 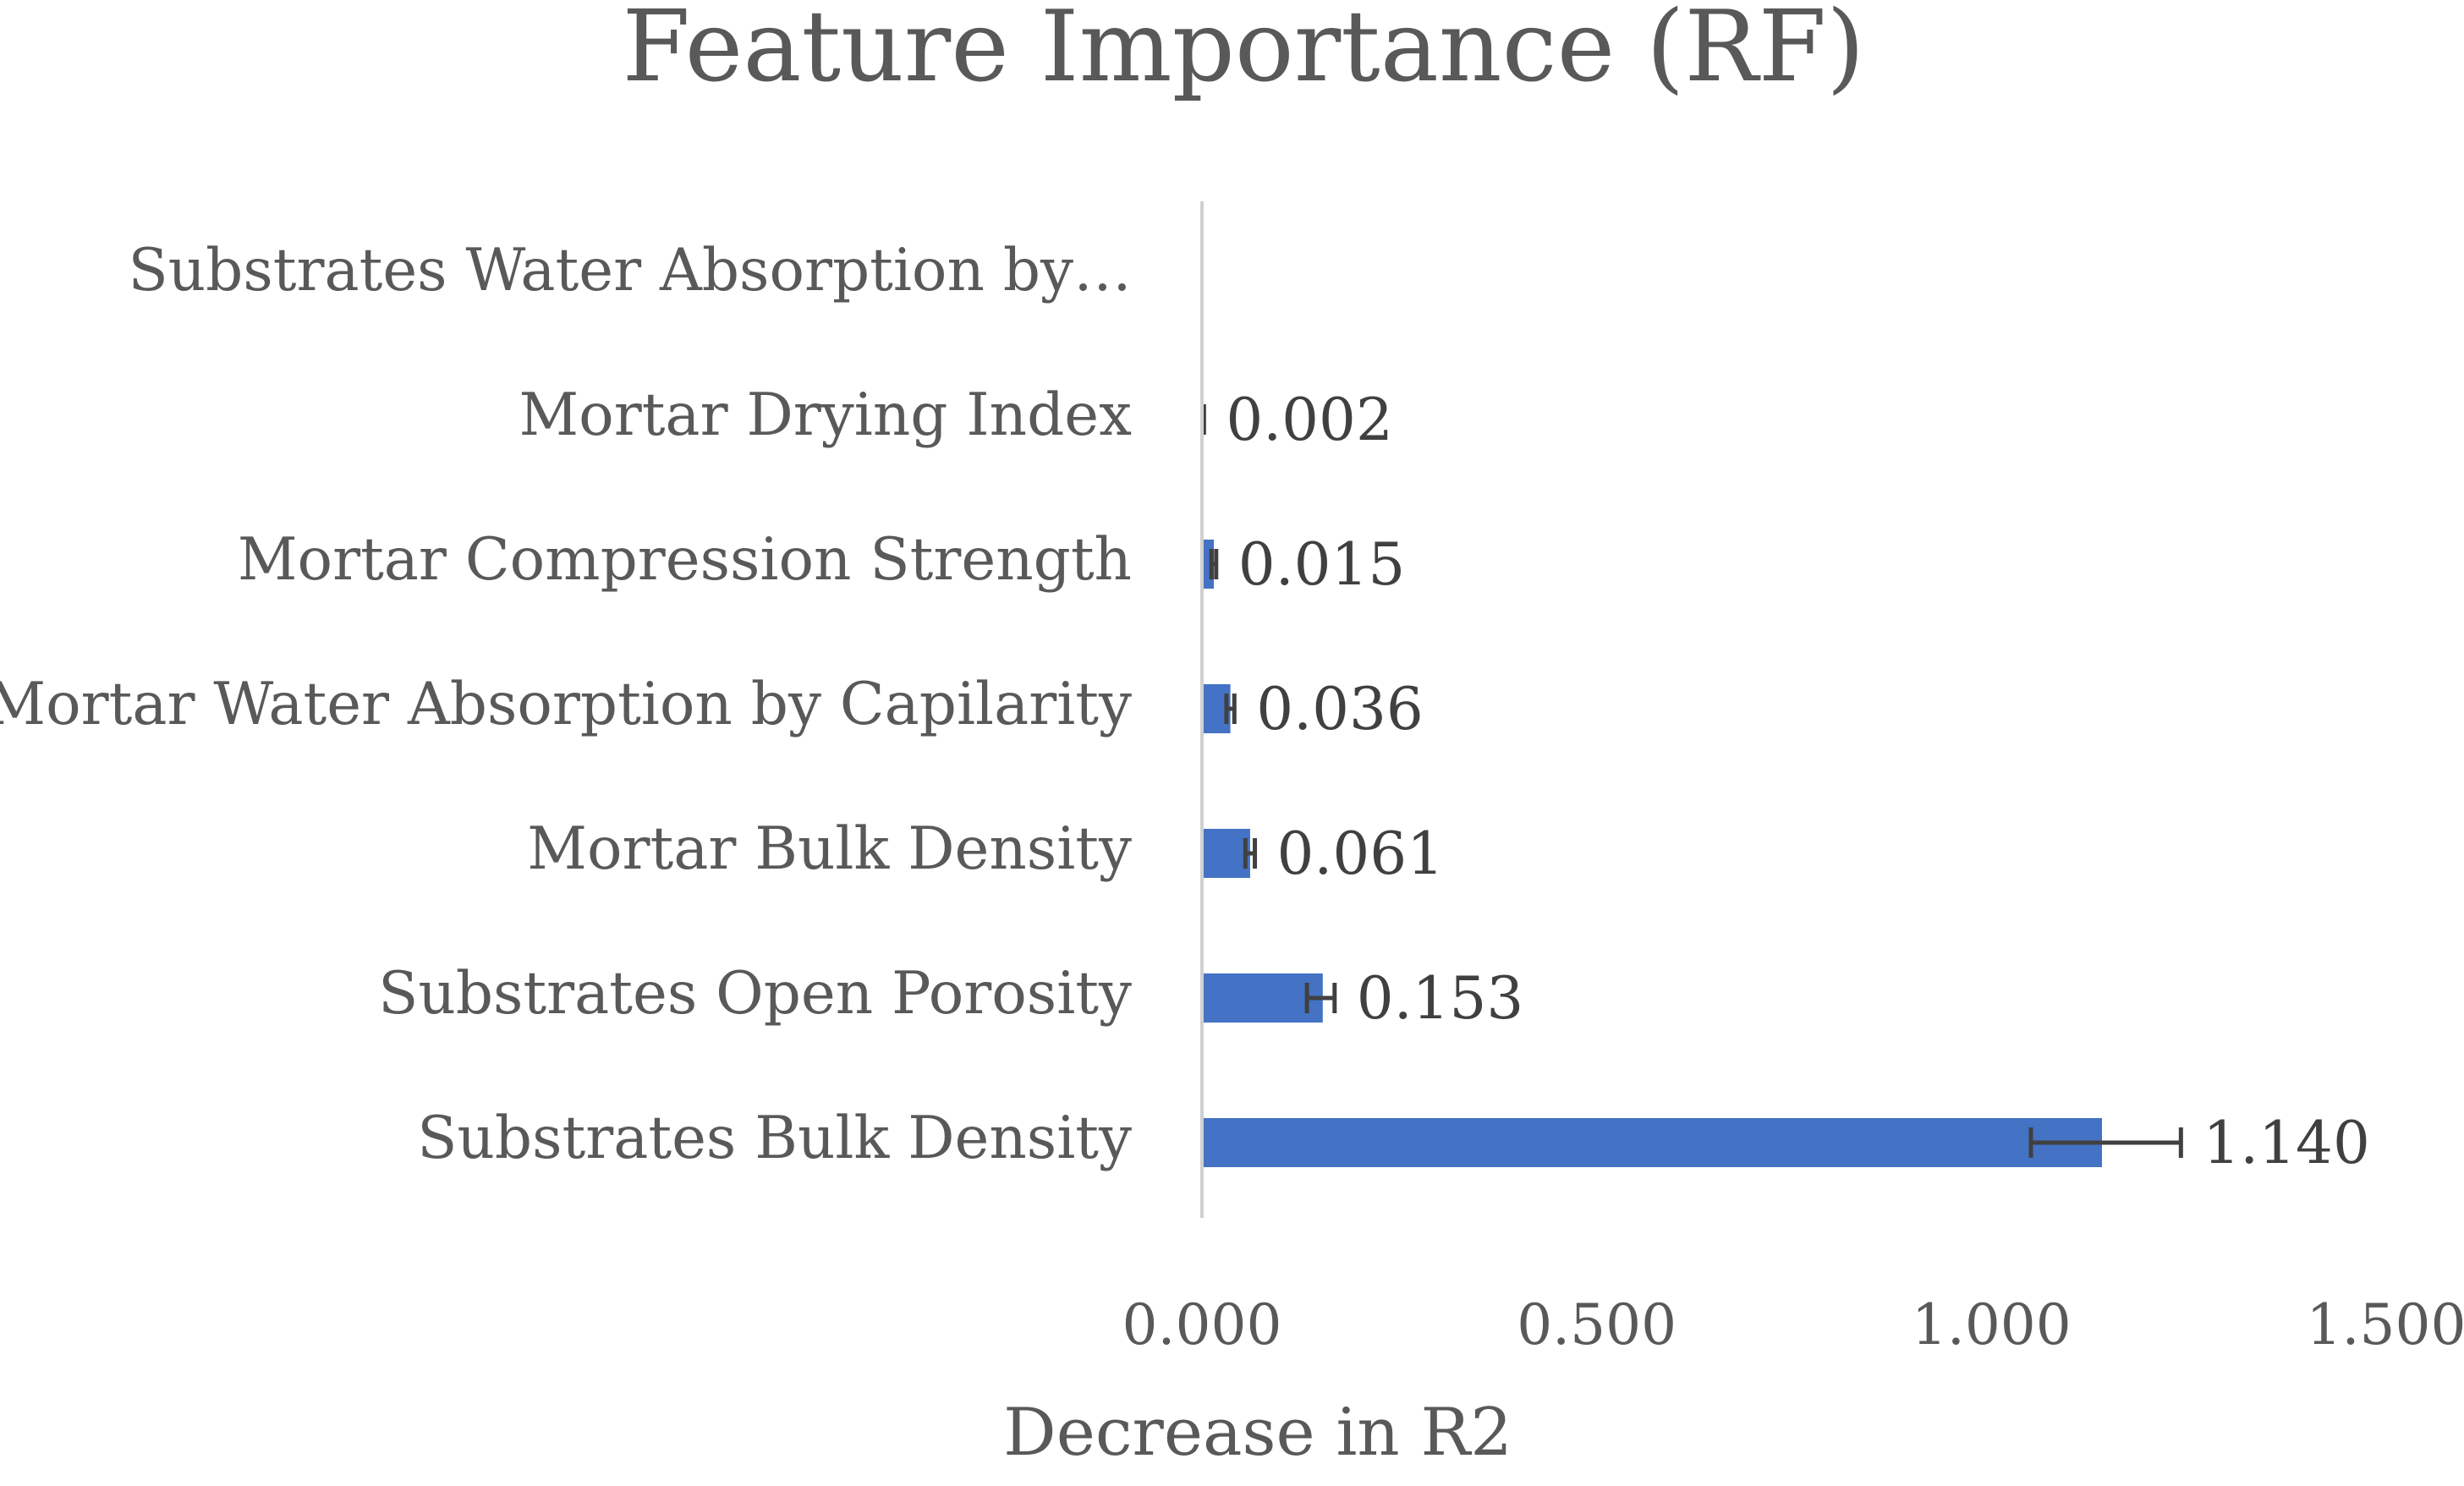 I want to click on chart-title: Feature Importance (RF), so click(x=1244, y=52).